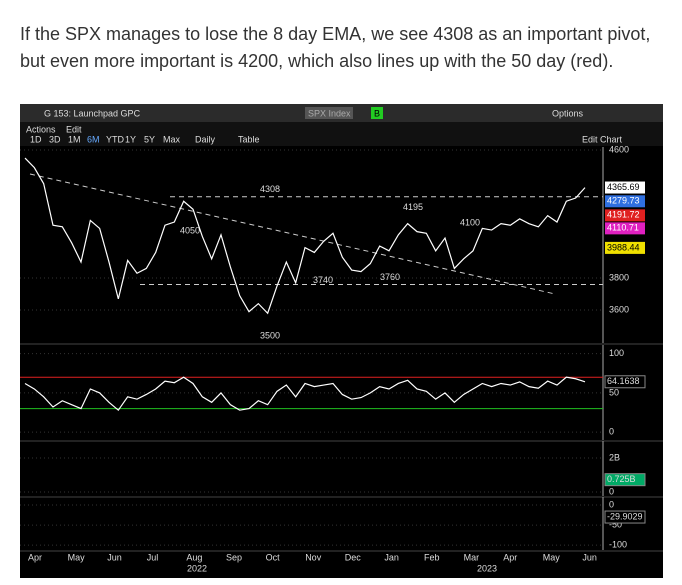 The image size is (682, 585). I want to click on ticker-box, so click(329, 113).